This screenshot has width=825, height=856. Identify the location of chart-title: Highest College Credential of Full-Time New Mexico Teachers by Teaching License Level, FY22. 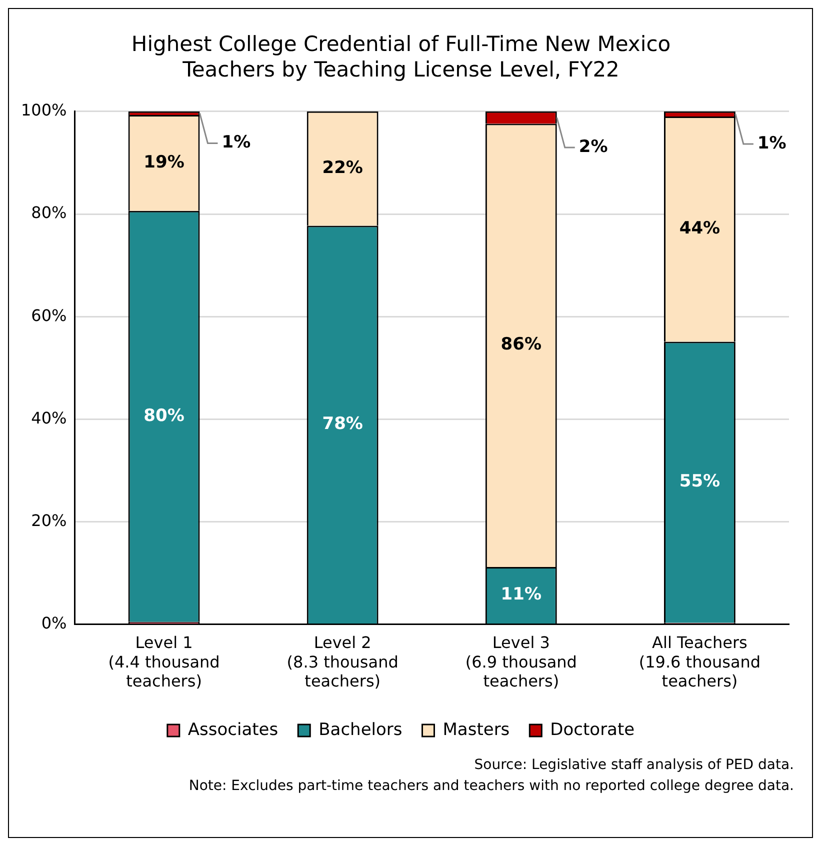
(401, 57).